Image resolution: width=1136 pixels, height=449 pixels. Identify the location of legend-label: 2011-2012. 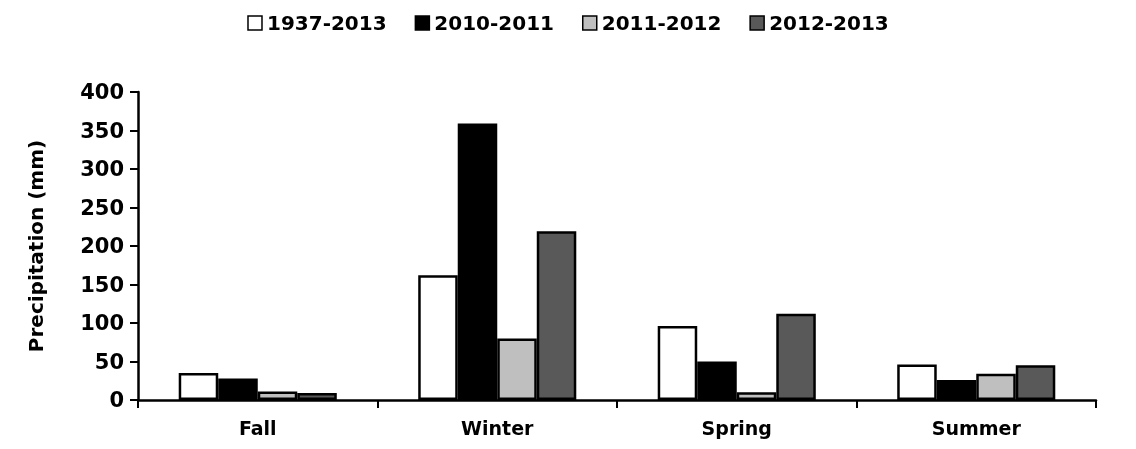
(661, 23).